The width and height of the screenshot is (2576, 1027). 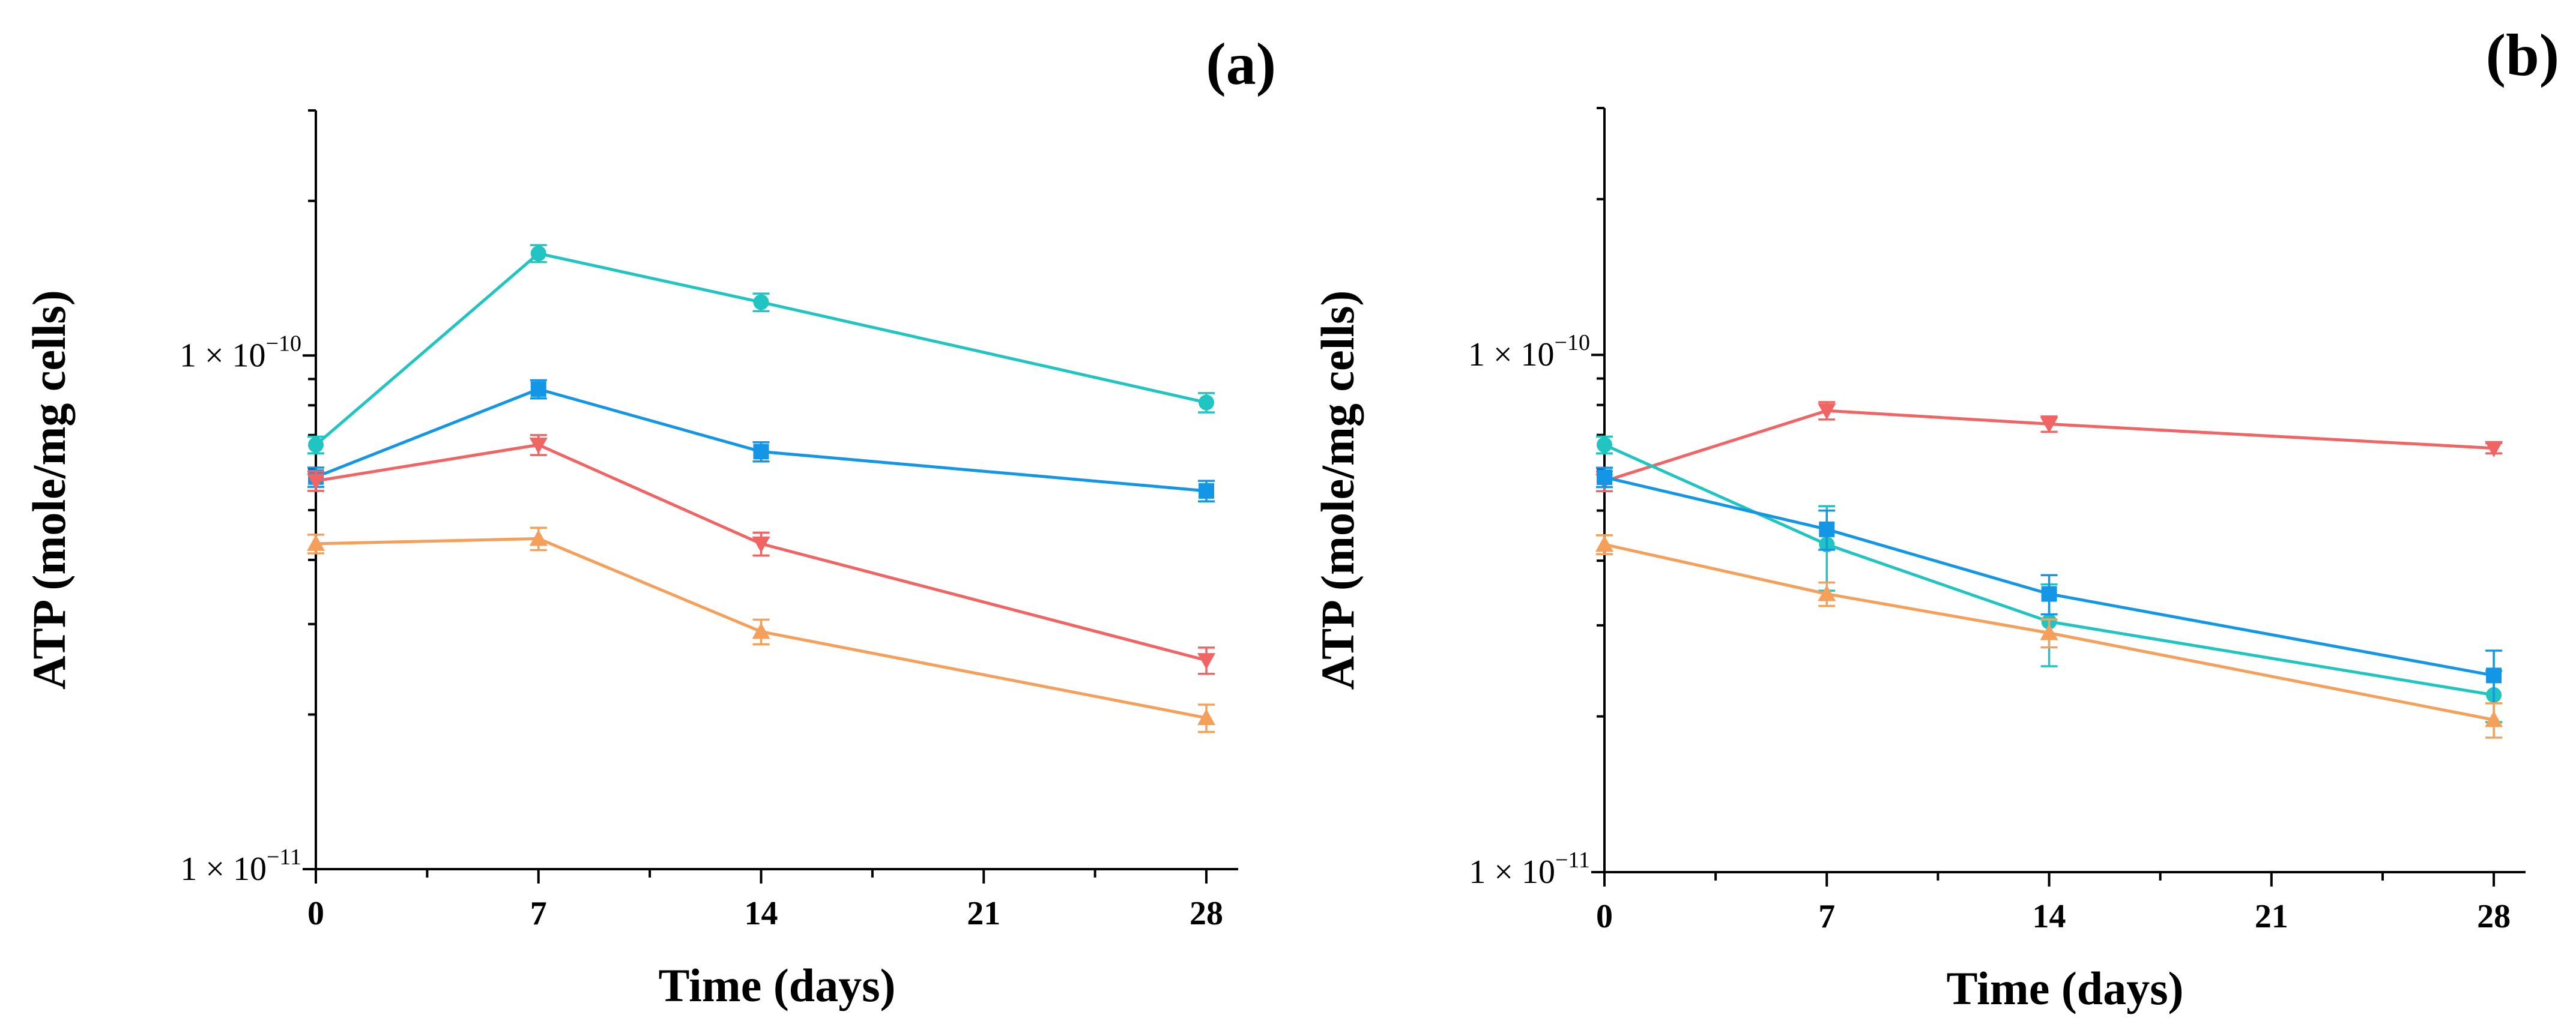 What do you see at coordinates (1241, 64) in the screenshot?
I see `panel-label: (a)` at bounding box center [1241, 64].